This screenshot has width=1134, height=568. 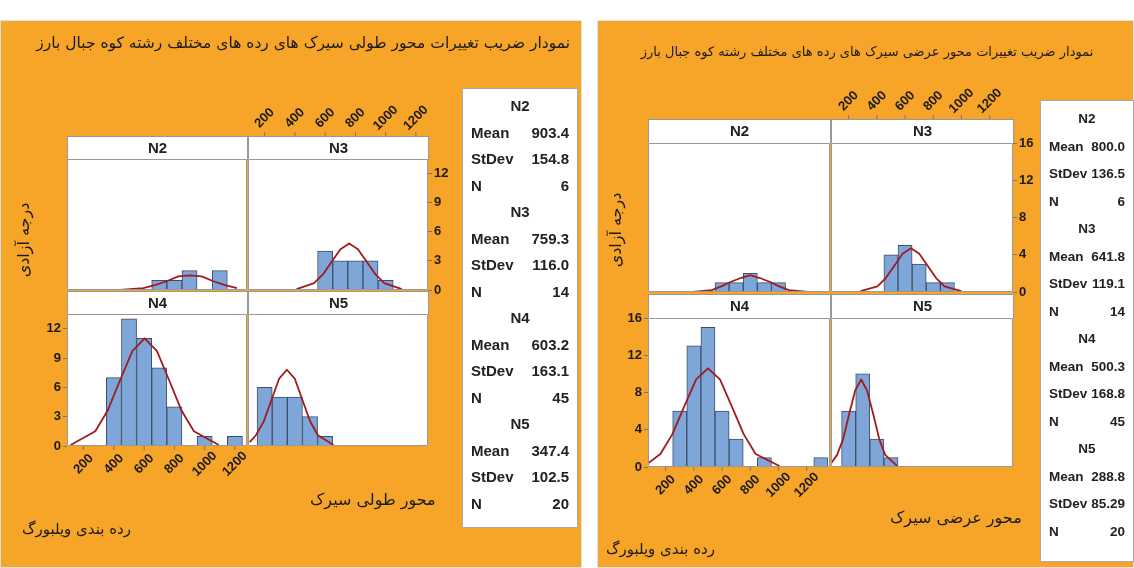 I want to click on text: StDev 85.29, so click(x=1087, y=504).